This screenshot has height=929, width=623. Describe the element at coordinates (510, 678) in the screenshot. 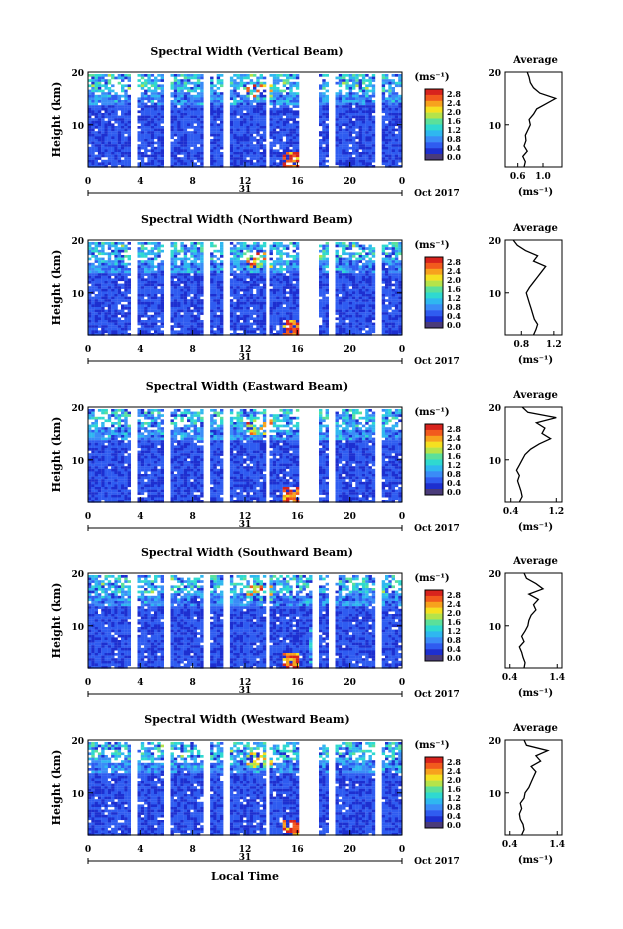

I see `avg-x-tick-label: 0.4` at that location.